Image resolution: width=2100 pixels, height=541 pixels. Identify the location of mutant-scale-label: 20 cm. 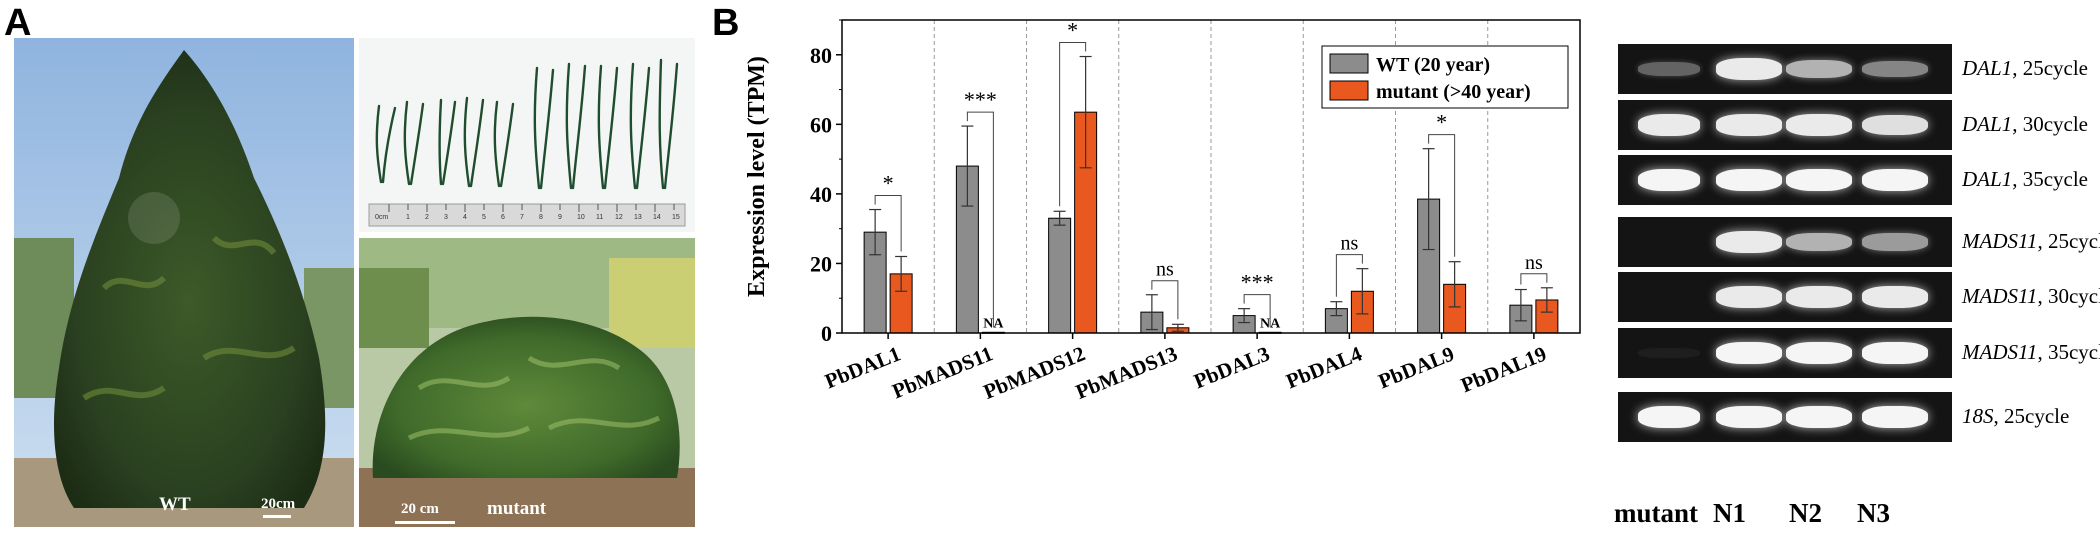
(420, 509).